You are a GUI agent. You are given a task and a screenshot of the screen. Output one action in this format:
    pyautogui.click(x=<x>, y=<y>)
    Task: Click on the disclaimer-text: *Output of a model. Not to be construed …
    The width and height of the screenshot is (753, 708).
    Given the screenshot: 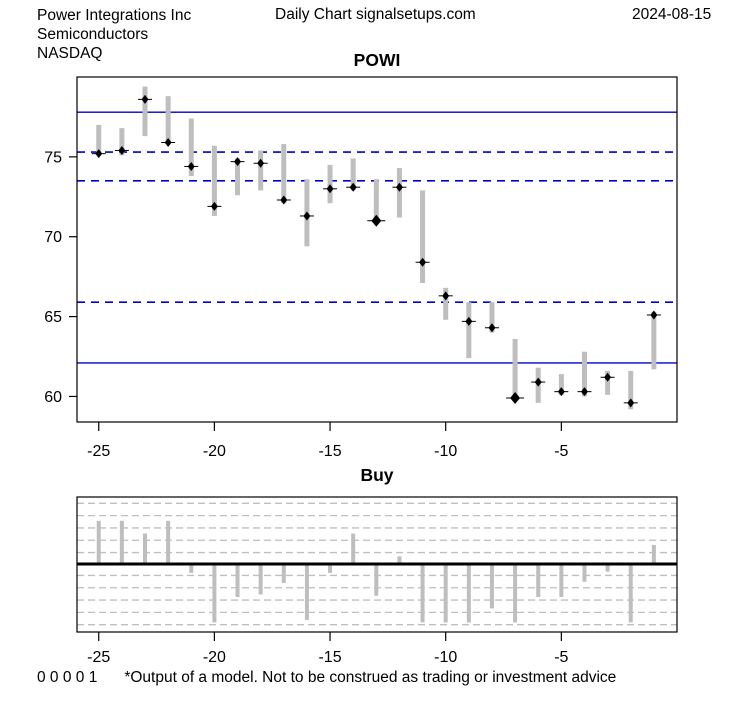 What is the action you would take?
    pyautogui.click(x=370, y=677)
    